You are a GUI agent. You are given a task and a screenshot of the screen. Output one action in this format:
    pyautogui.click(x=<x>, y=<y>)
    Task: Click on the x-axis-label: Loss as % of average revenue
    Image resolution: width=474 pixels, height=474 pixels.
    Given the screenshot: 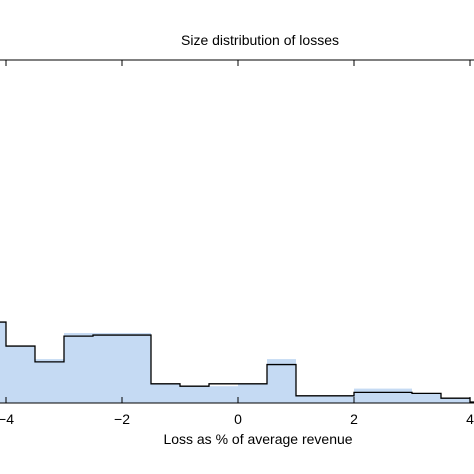 What is the action you would take?
    pyautogui.click(x=257, y=439)
    